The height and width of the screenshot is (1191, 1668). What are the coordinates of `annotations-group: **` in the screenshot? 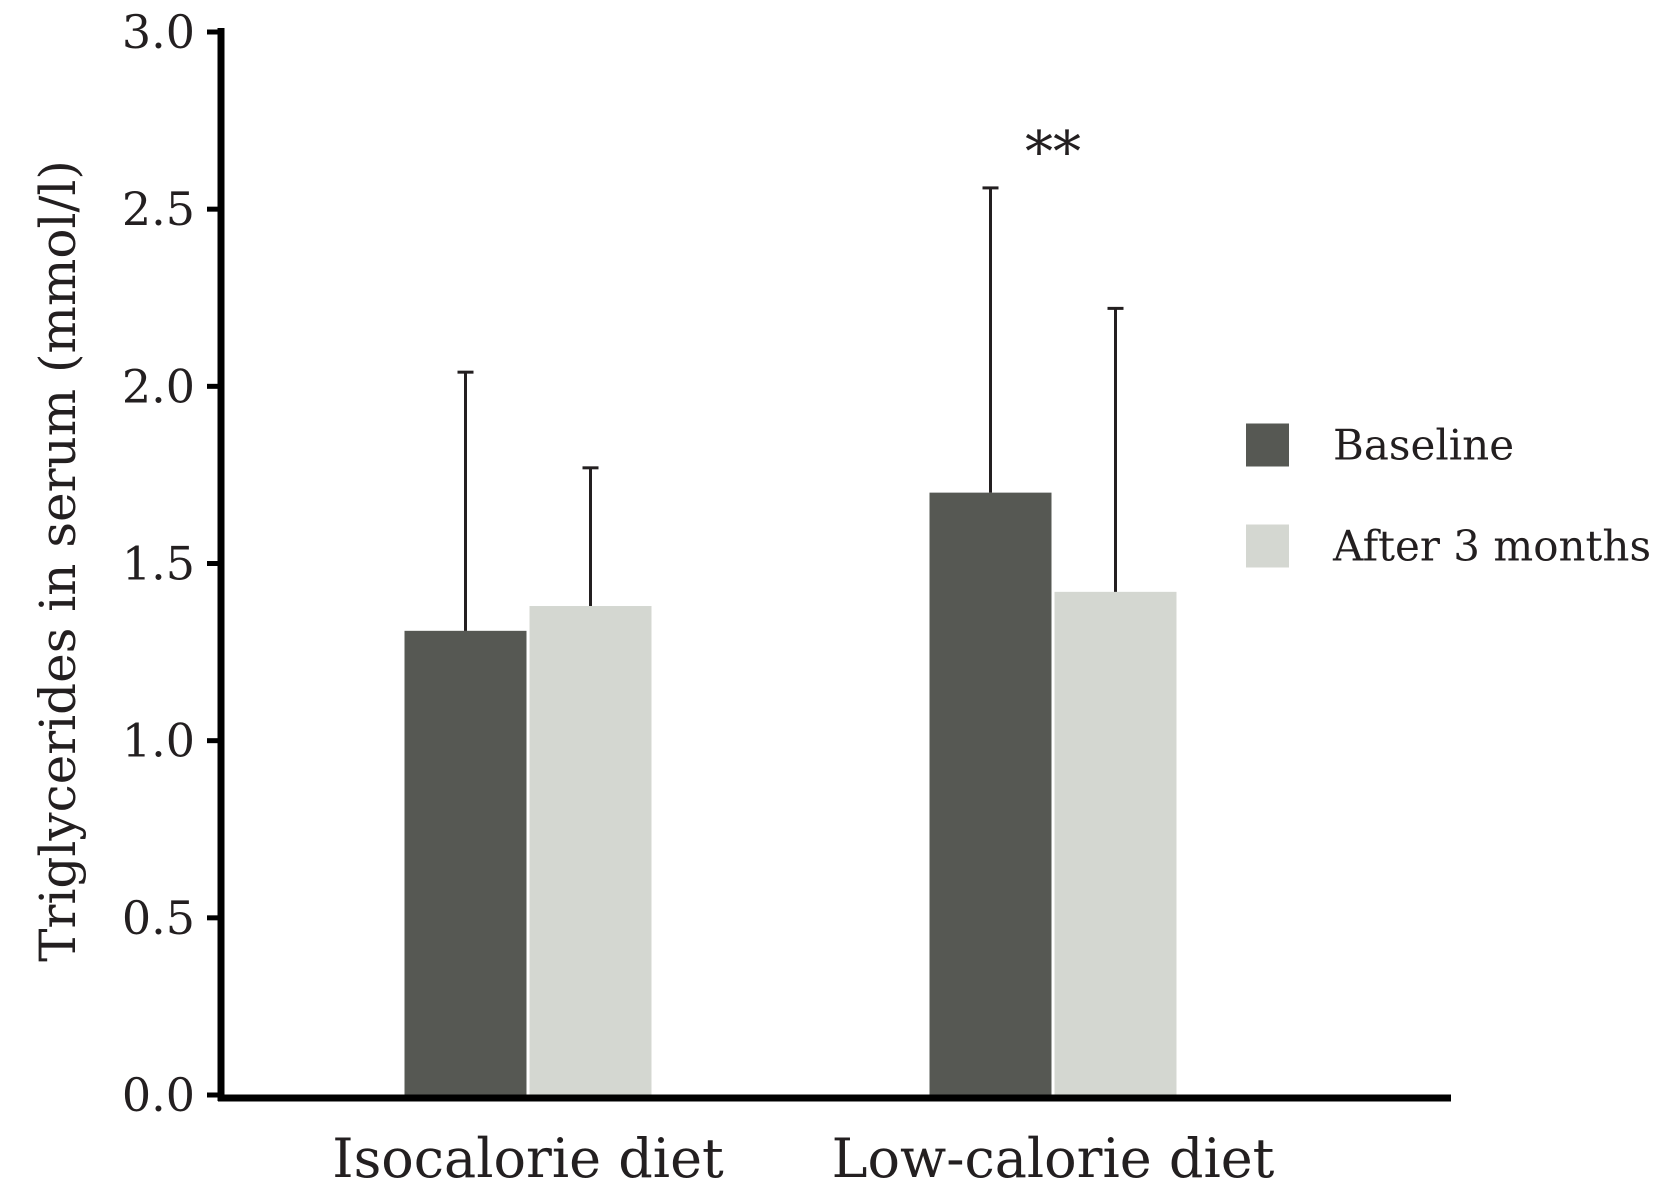 It's located at (1053, 152).